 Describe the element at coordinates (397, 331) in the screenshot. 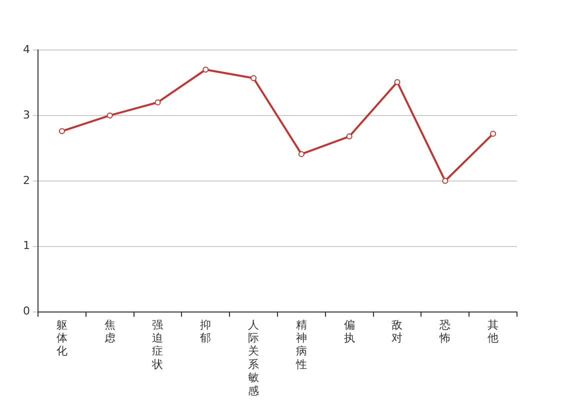

I see `x-tick-label: 敌对` at that location.